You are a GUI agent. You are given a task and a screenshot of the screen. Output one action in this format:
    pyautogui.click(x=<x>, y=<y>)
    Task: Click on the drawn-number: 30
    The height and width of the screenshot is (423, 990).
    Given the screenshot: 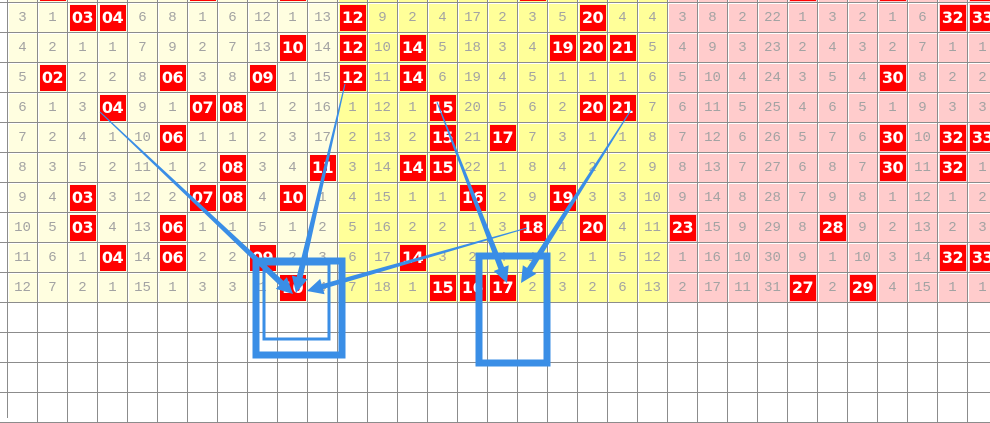 What is the action you would take?
    pyautogui.click(x=892, y=137)
    